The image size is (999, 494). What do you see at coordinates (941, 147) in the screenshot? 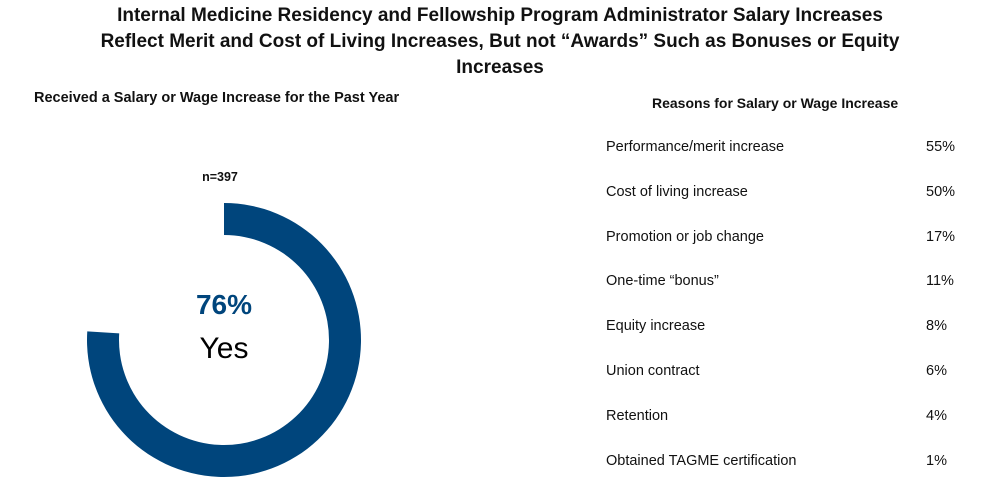
I see `reason-value: 55%` at bounding box center [941, 147].